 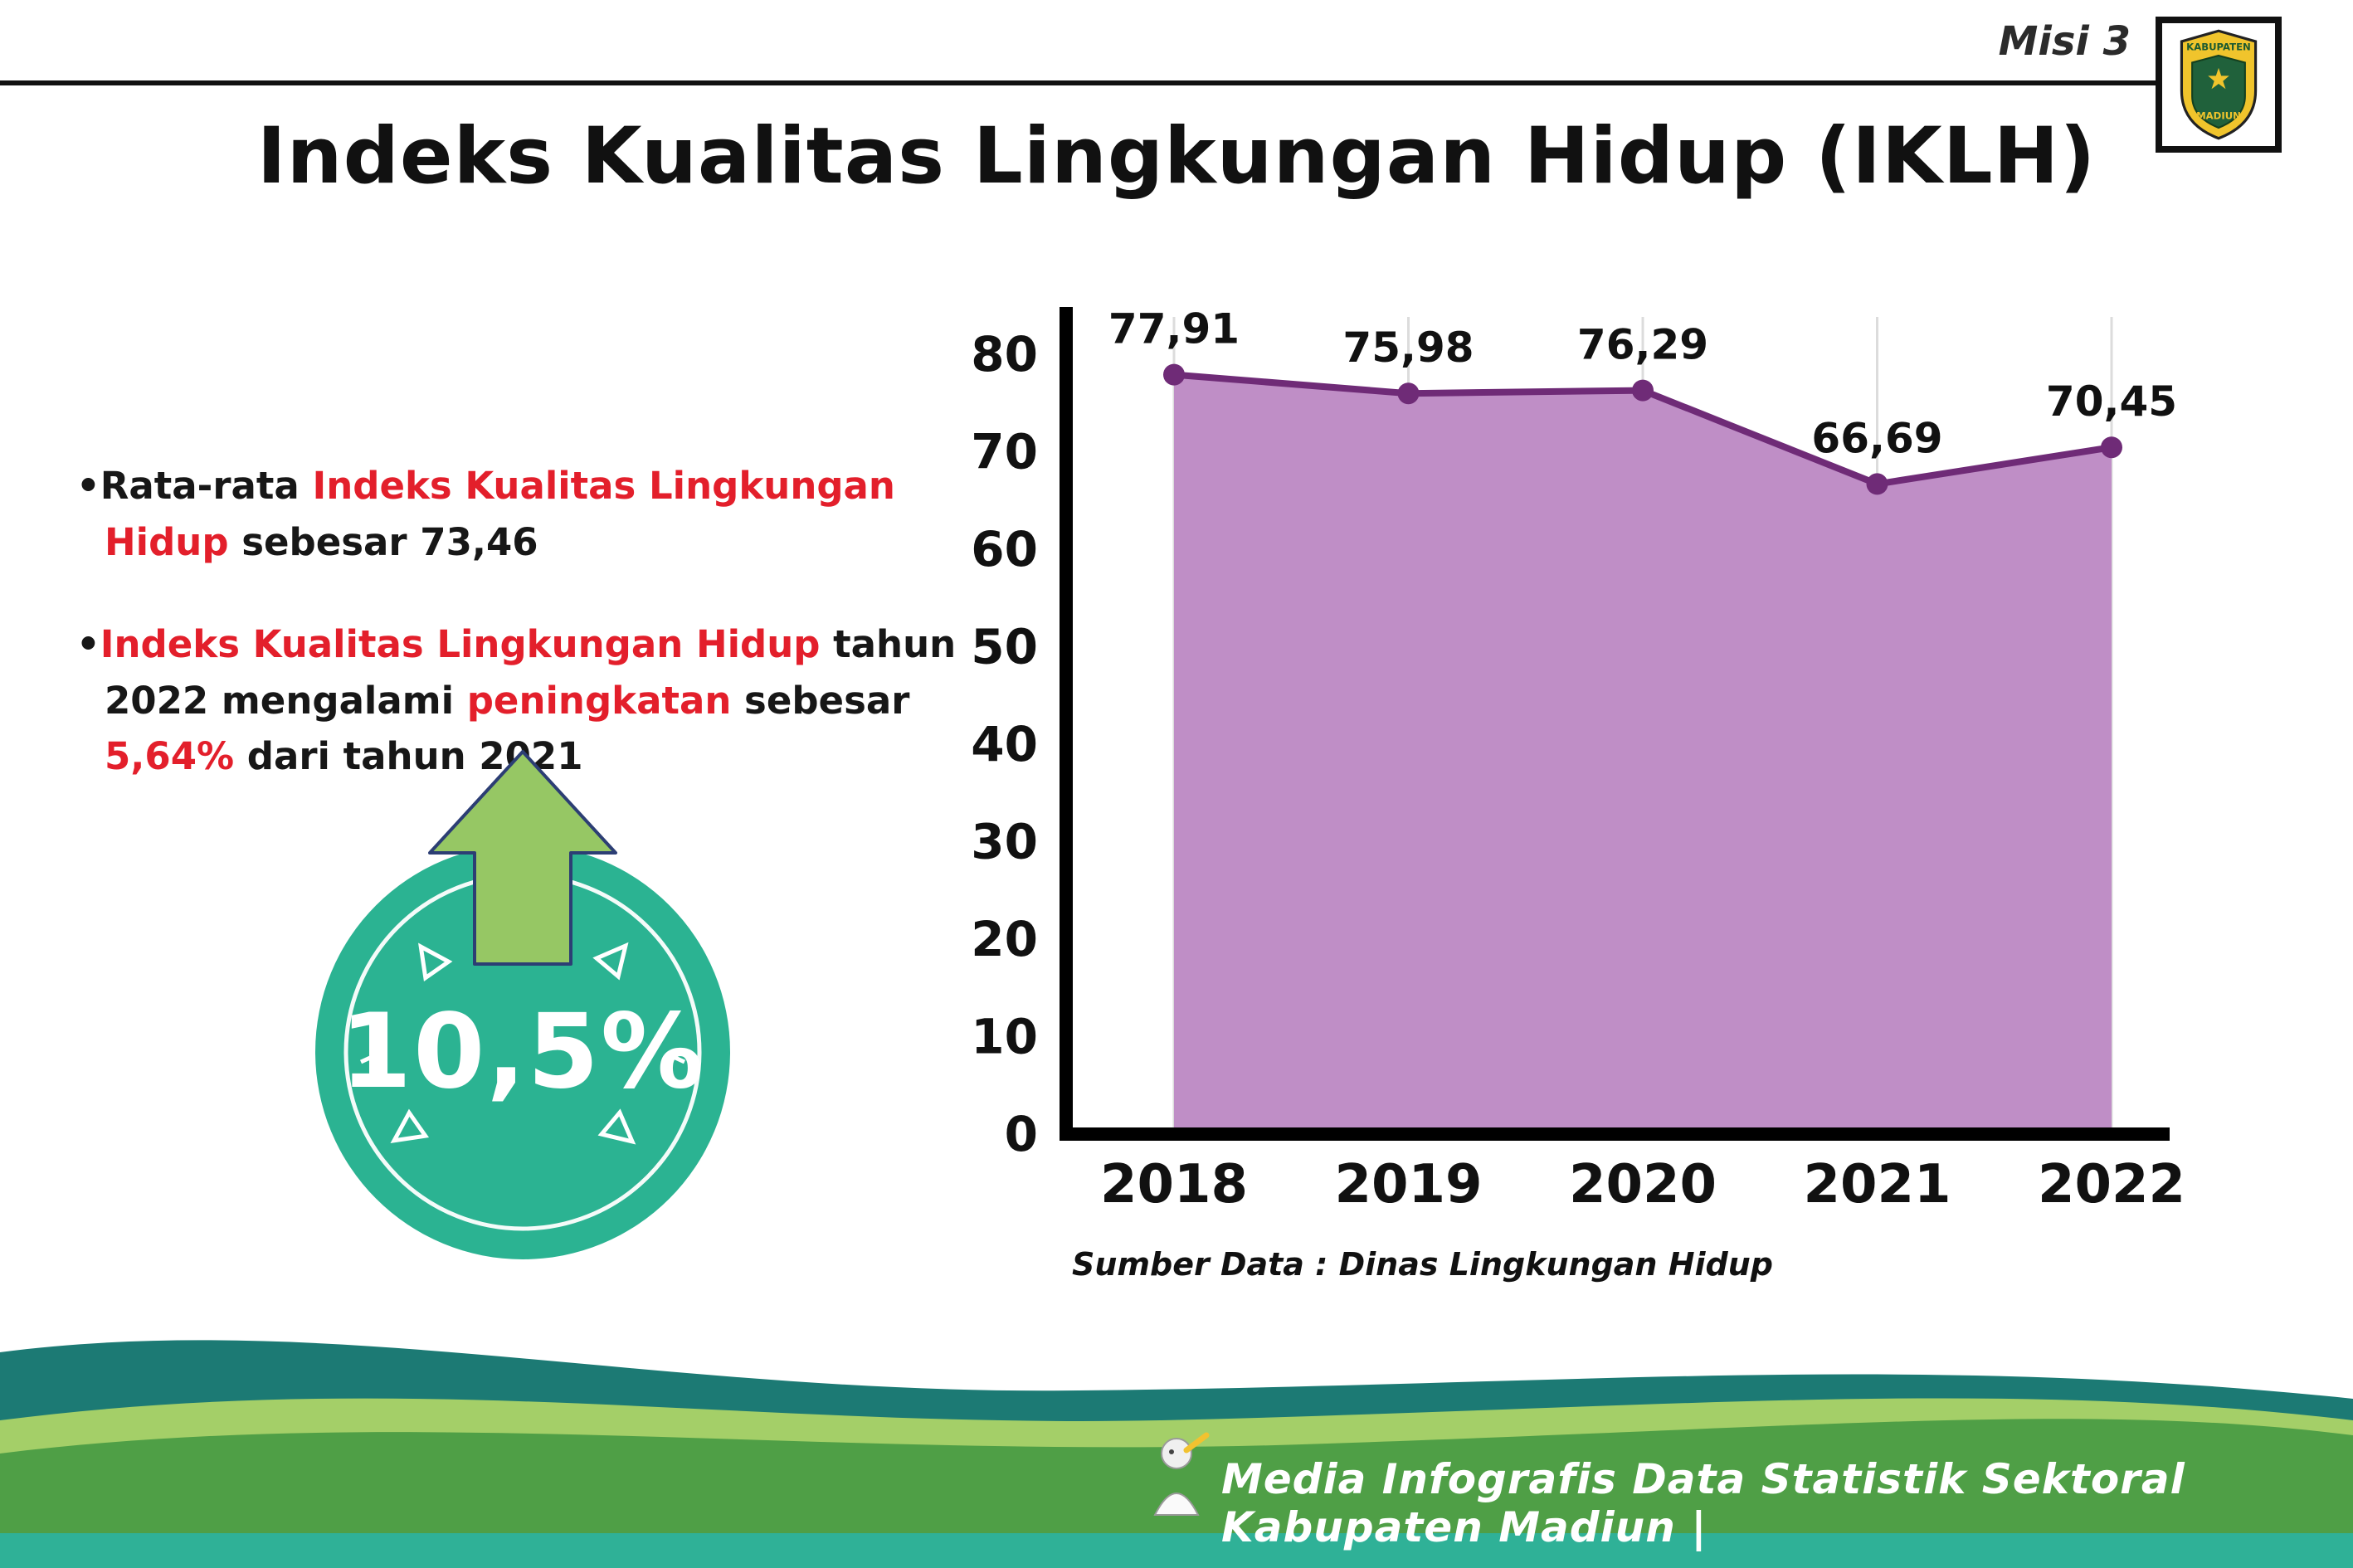 I want to click on svg-text: 2020, so click(x=1643, y=1184).